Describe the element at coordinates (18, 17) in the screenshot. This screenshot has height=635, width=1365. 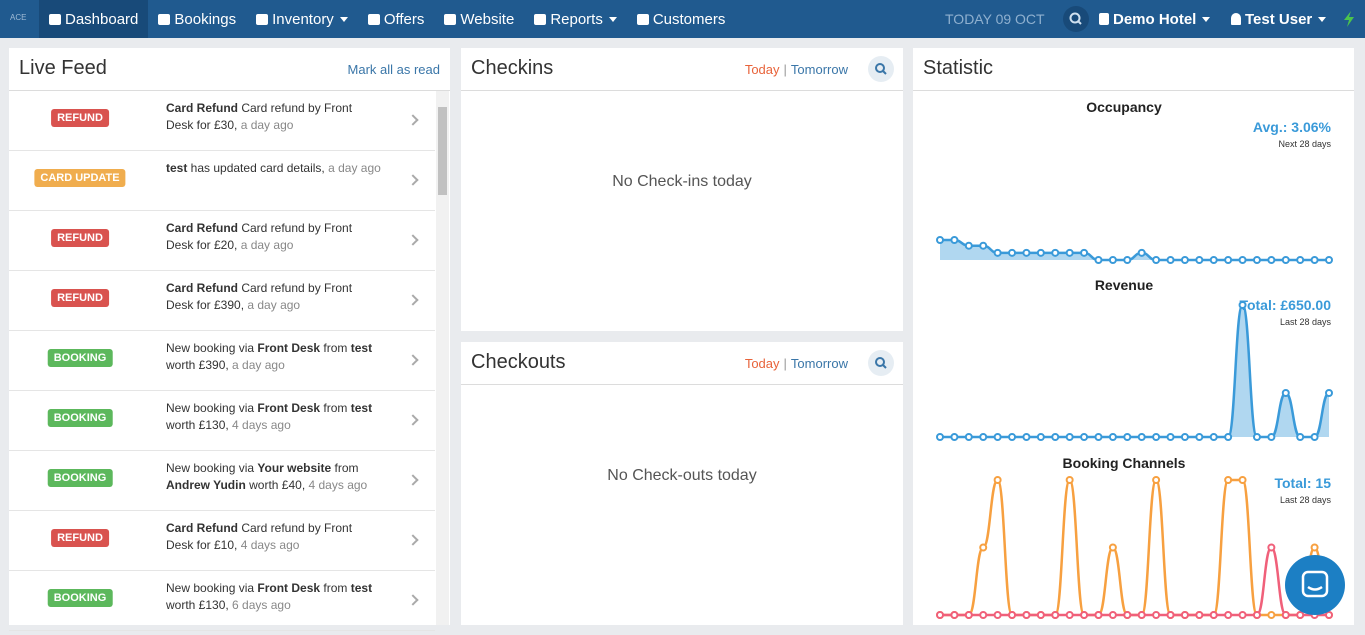
I see `brand: ACE` at that location.